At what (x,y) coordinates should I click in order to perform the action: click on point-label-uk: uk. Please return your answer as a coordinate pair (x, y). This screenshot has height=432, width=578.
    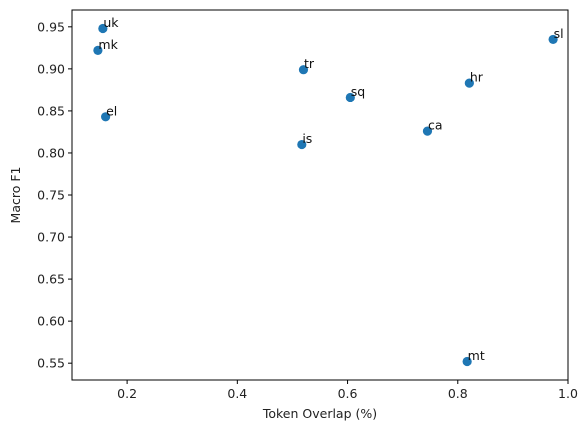
    Looking at the image, I should click on (111, 22).